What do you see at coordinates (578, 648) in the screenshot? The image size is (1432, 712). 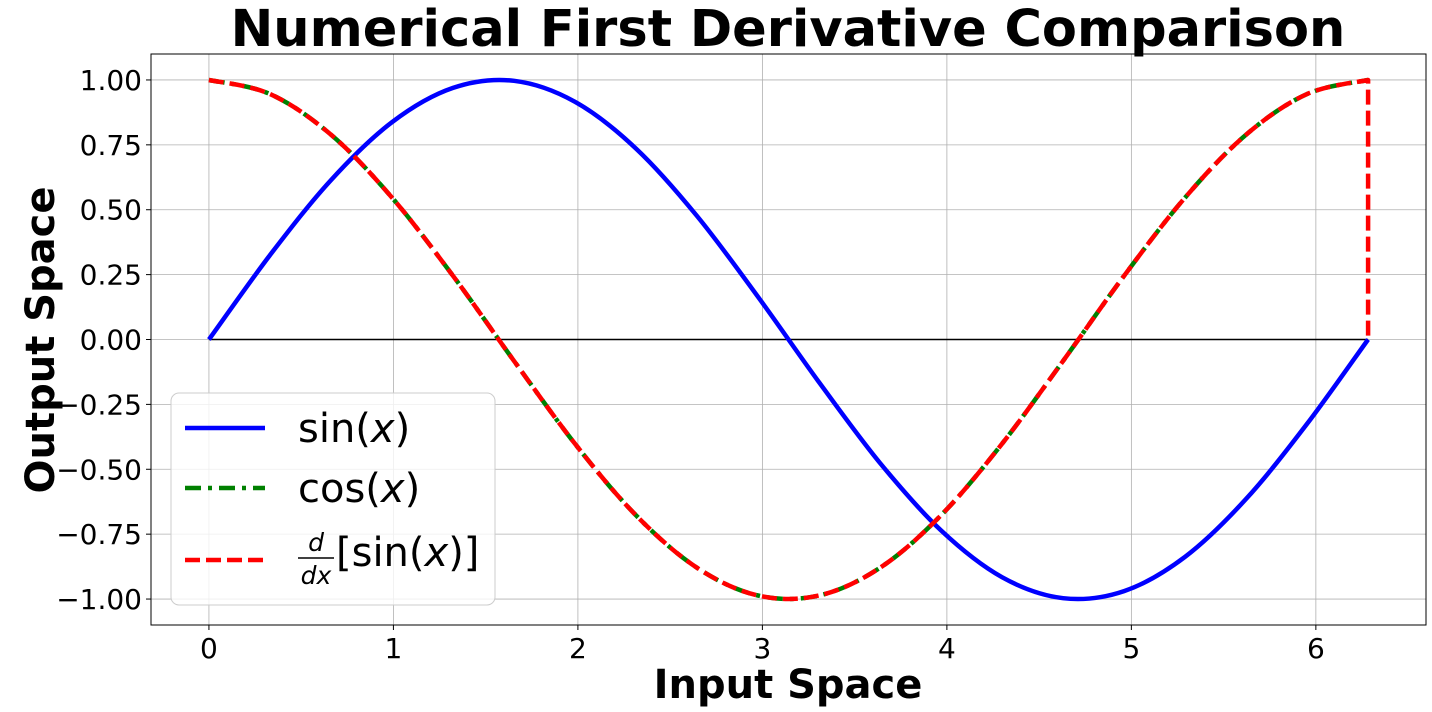 I see `x-tick-label: 2` at bounding box center [578, 648].